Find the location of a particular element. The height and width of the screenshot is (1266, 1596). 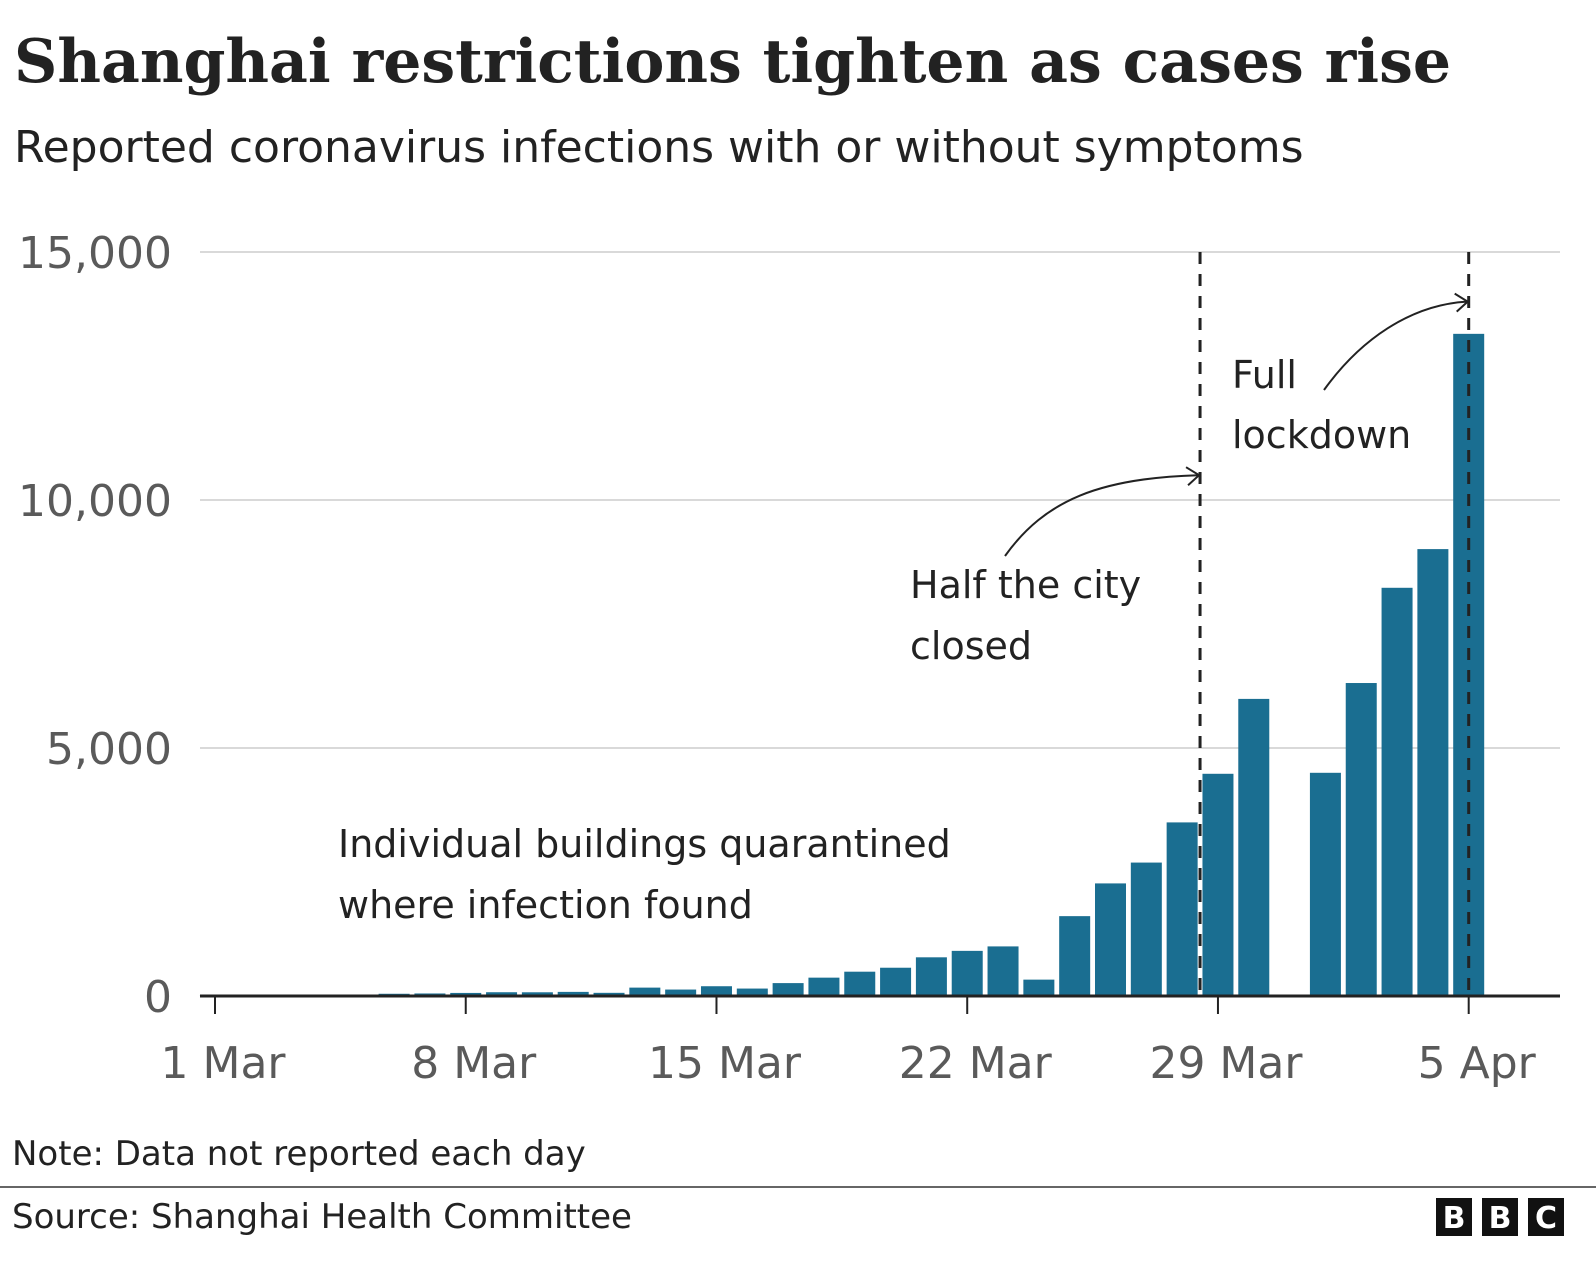

y-tick-label: 0 is located at coordinates (158, 997).